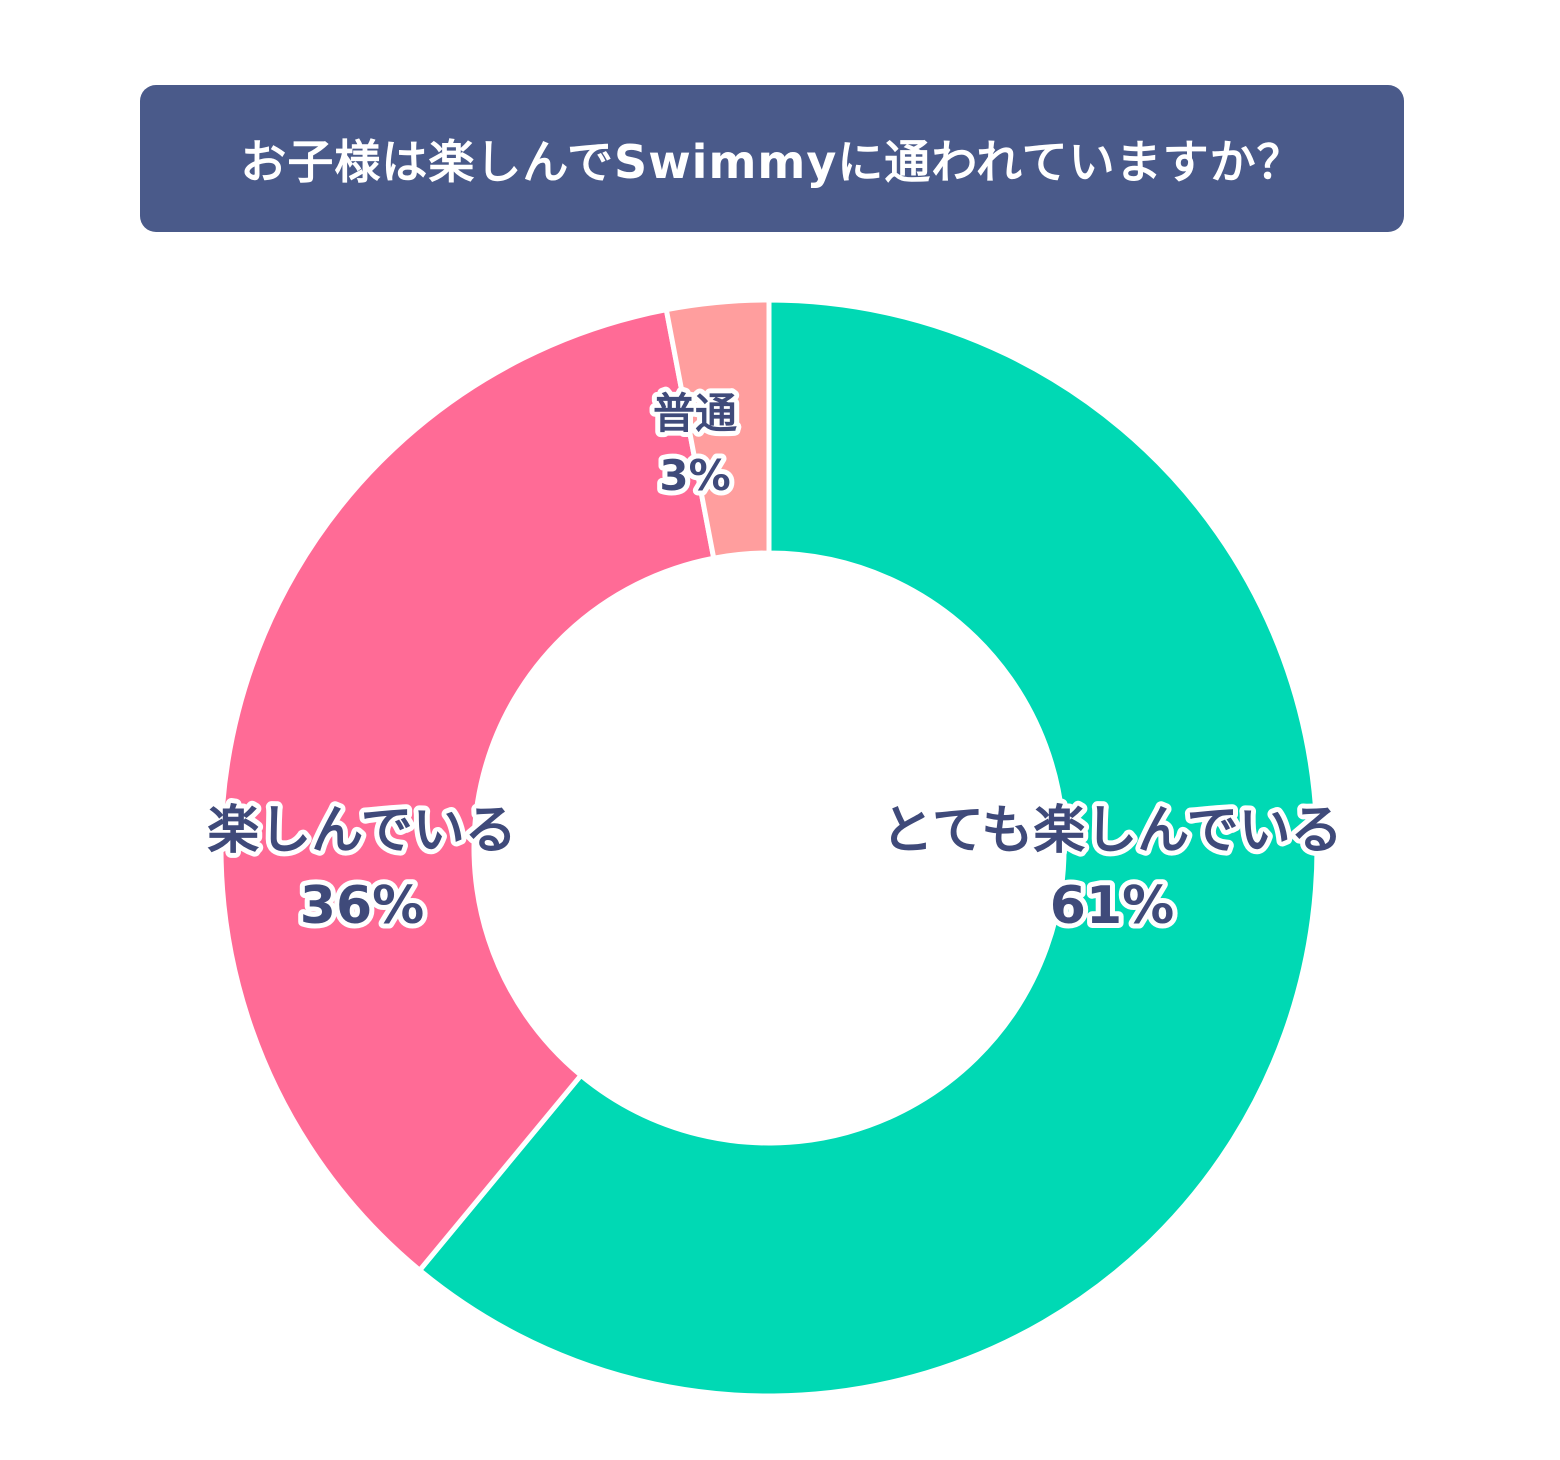  Describe the element at coordinates (1112, 906) in the screenshot. I see `slice-value-label: 61%` at that location.